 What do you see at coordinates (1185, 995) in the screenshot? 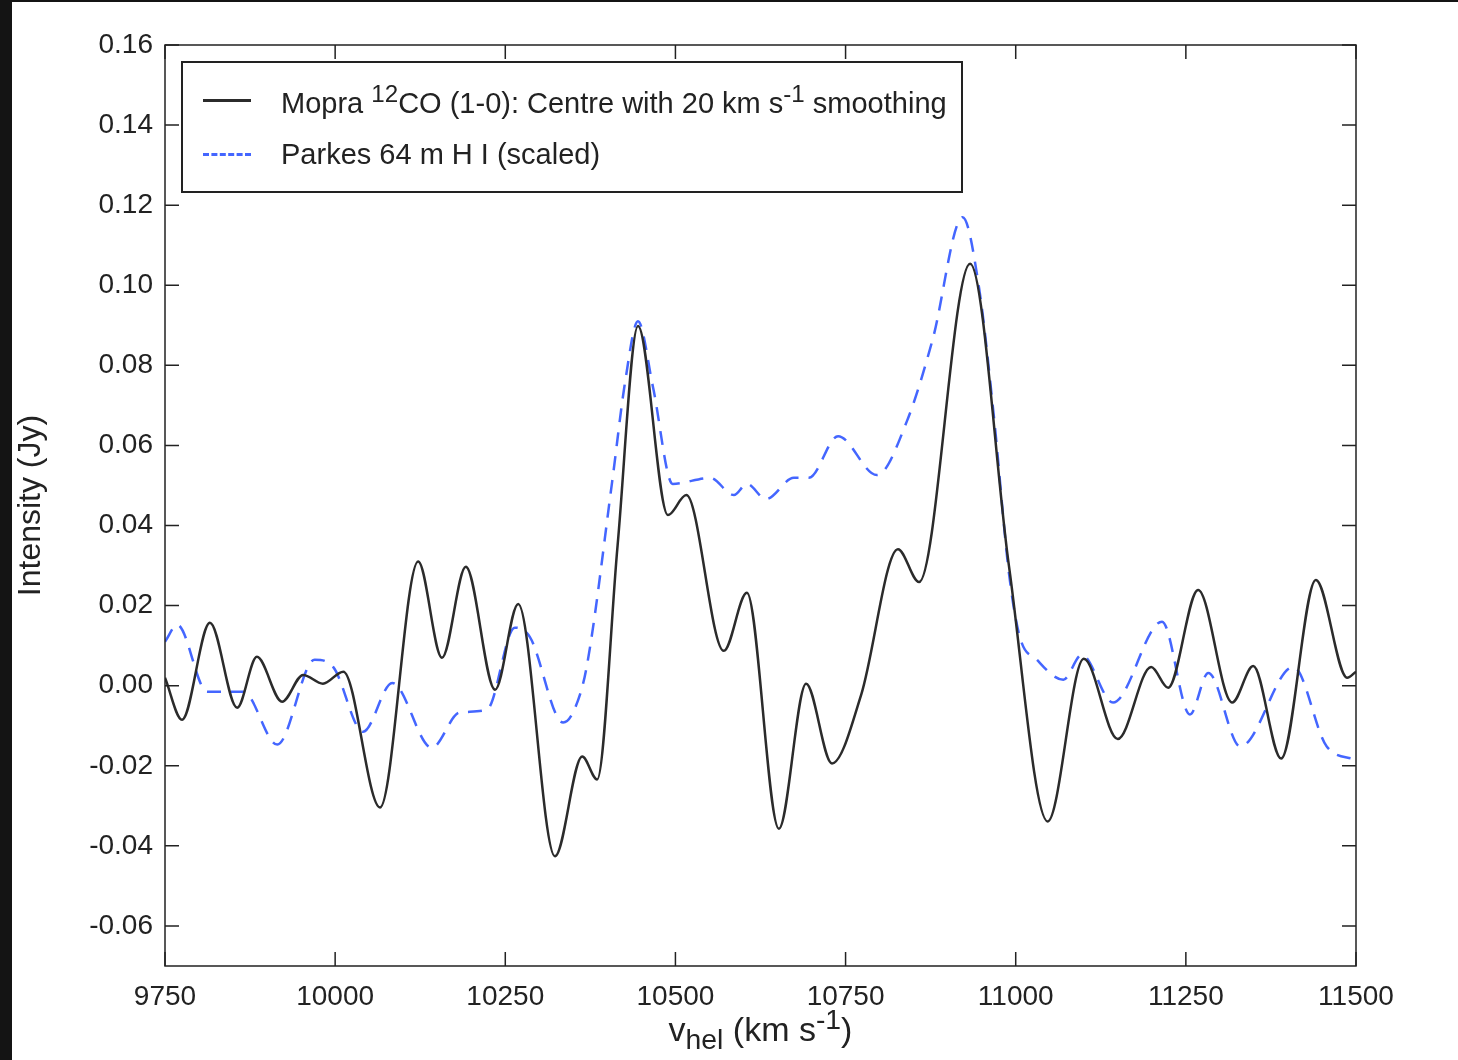
I see `x-tick-label: 11250` at bounding box center [1185, 995].